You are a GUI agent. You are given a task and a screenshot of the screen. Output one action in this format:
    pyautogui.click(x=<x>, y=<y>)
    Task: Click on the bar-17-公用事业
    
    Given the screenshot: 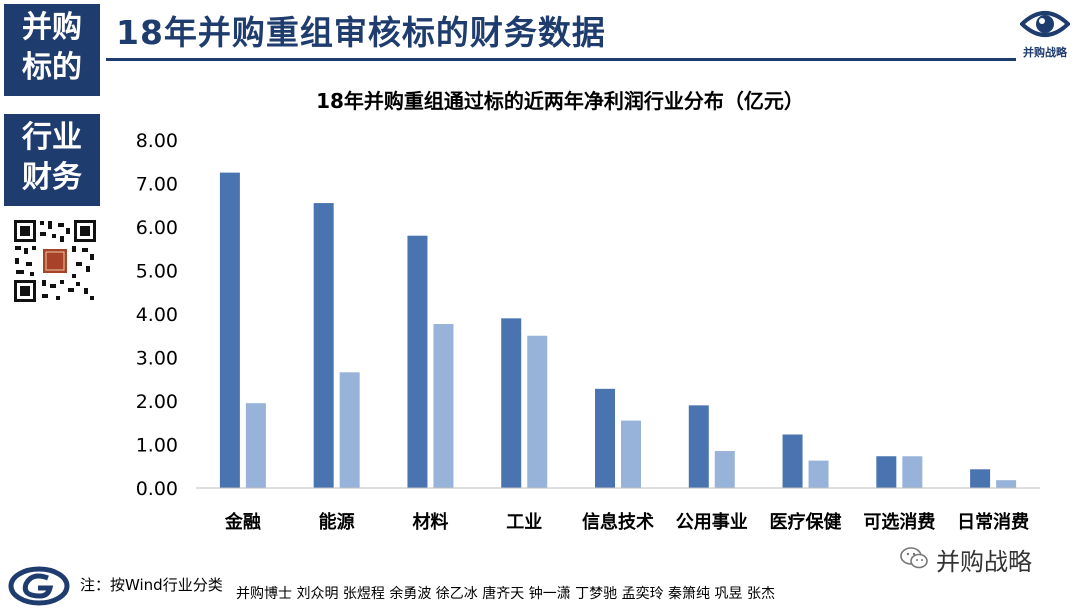 What is the action you would take?
    pyautogui.click(x=698, y=446)
    